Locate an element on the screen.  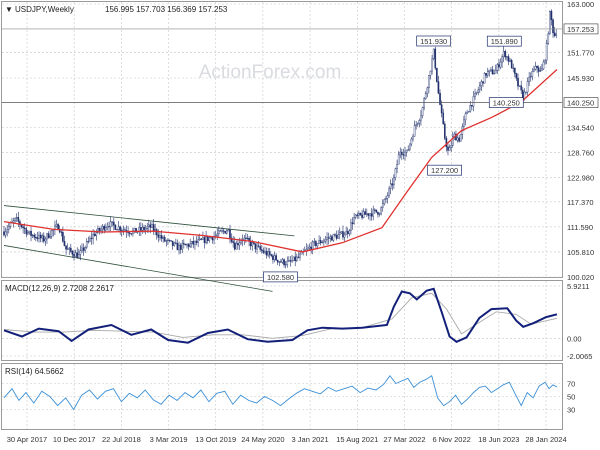
x-tick-label: 28 Jan 2024 is located at coordinates (545, 439).